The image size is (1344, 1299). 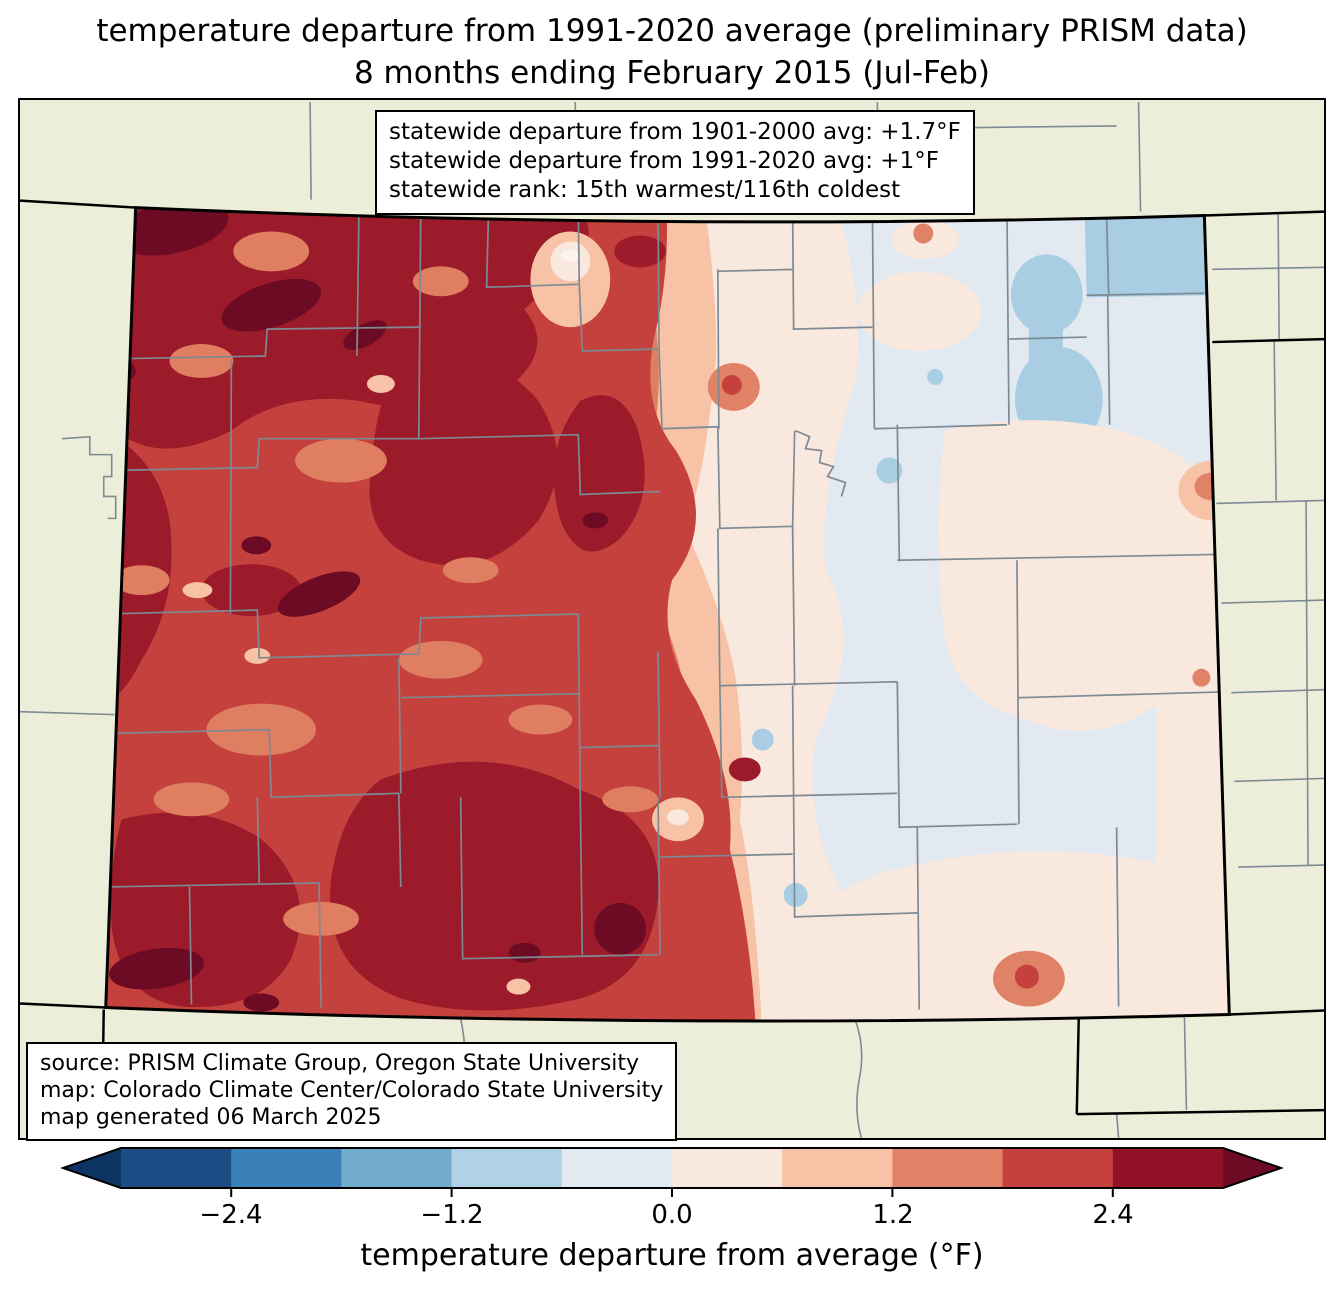 I want to click on page-subtitle: 8 months ending February 2015 (Jul-Feb), so click(x=671, y=73).